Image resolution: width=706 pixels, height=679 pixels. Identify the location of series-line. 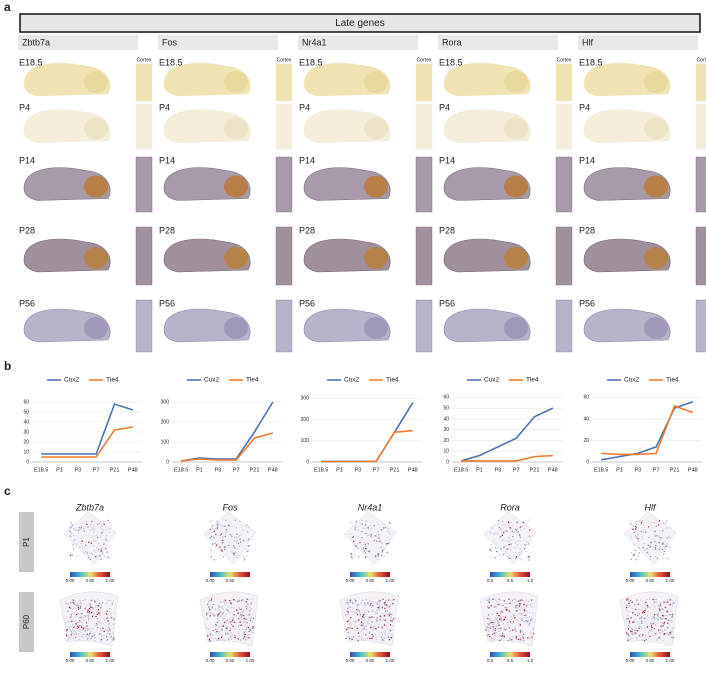
(507, 458).